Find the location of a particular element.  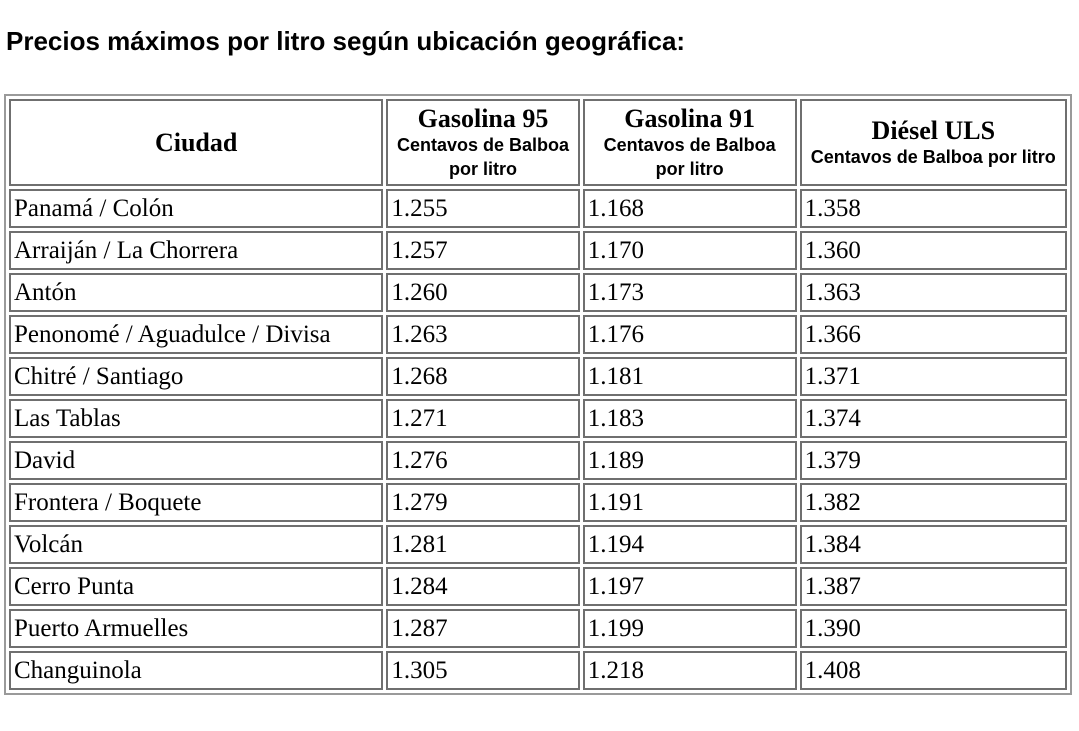

gasolina-91-cell: 1.181 is located at coordinates (689, 376).